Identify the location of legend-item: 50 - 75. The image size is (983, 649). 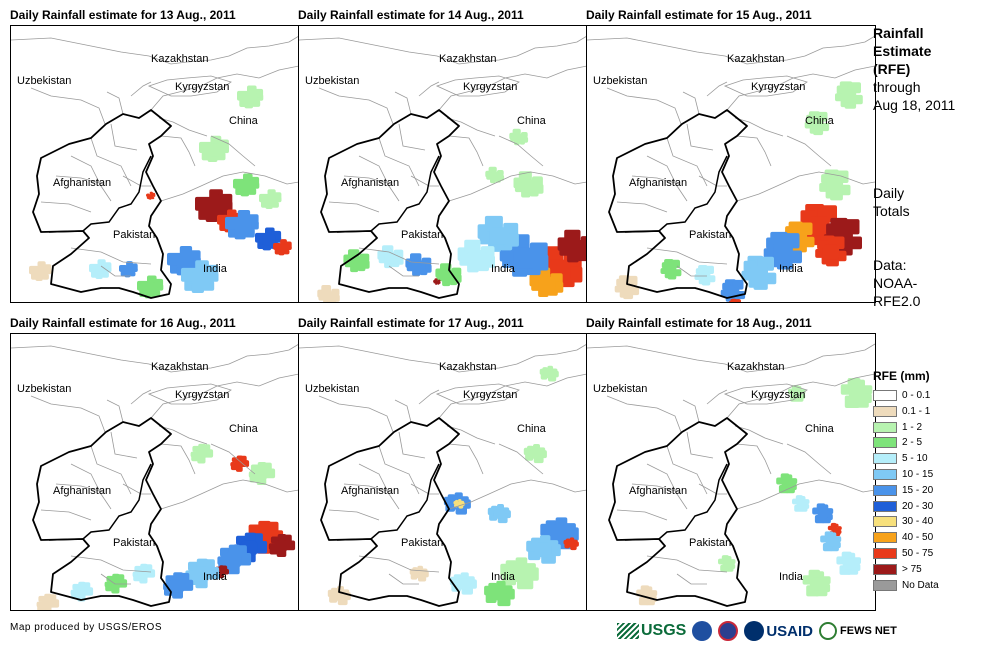
(903, 553).